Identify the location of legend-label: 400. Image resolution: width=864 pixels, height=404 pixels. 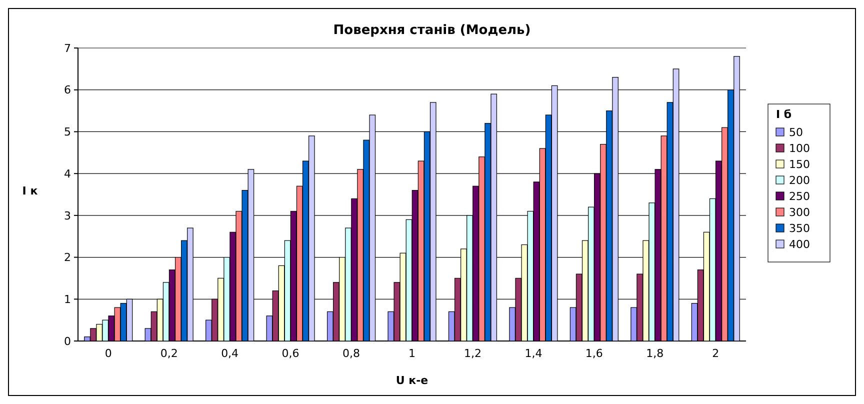
(799, 244).